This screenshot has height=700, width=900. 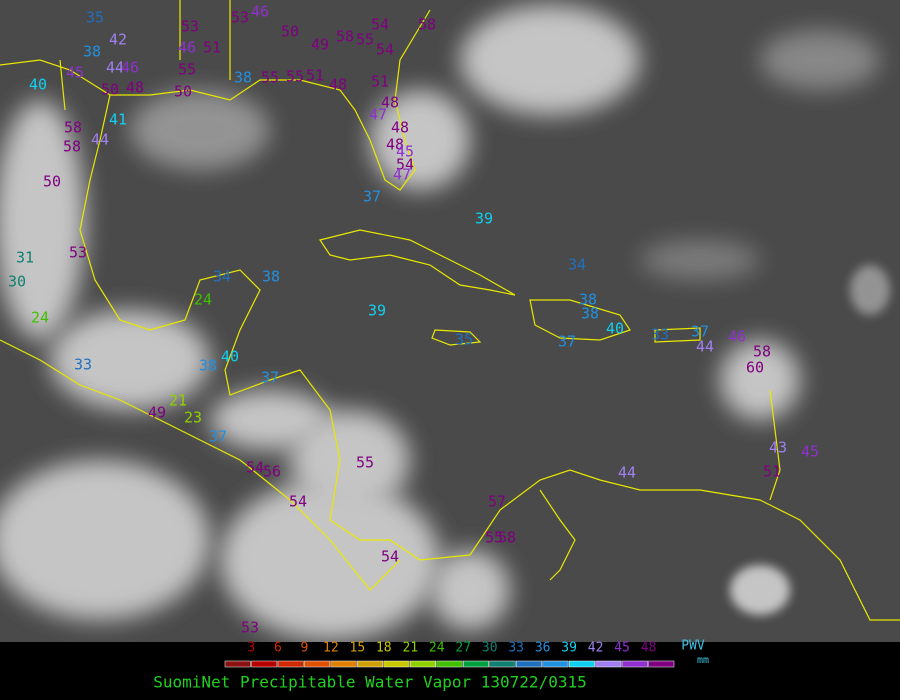 What do you see at coordinates (17, 282) in the screenshot?
I see `station-pwv: 30` at bounding box center [17, 282].